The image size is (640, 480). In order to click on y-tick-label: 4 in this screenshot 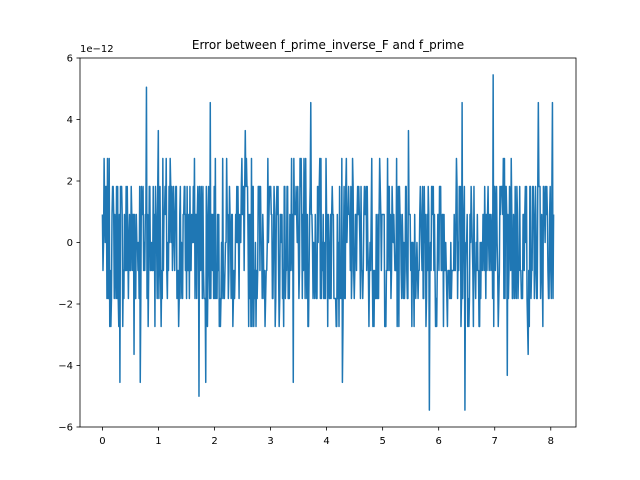, I will do `click(70, 120)`.